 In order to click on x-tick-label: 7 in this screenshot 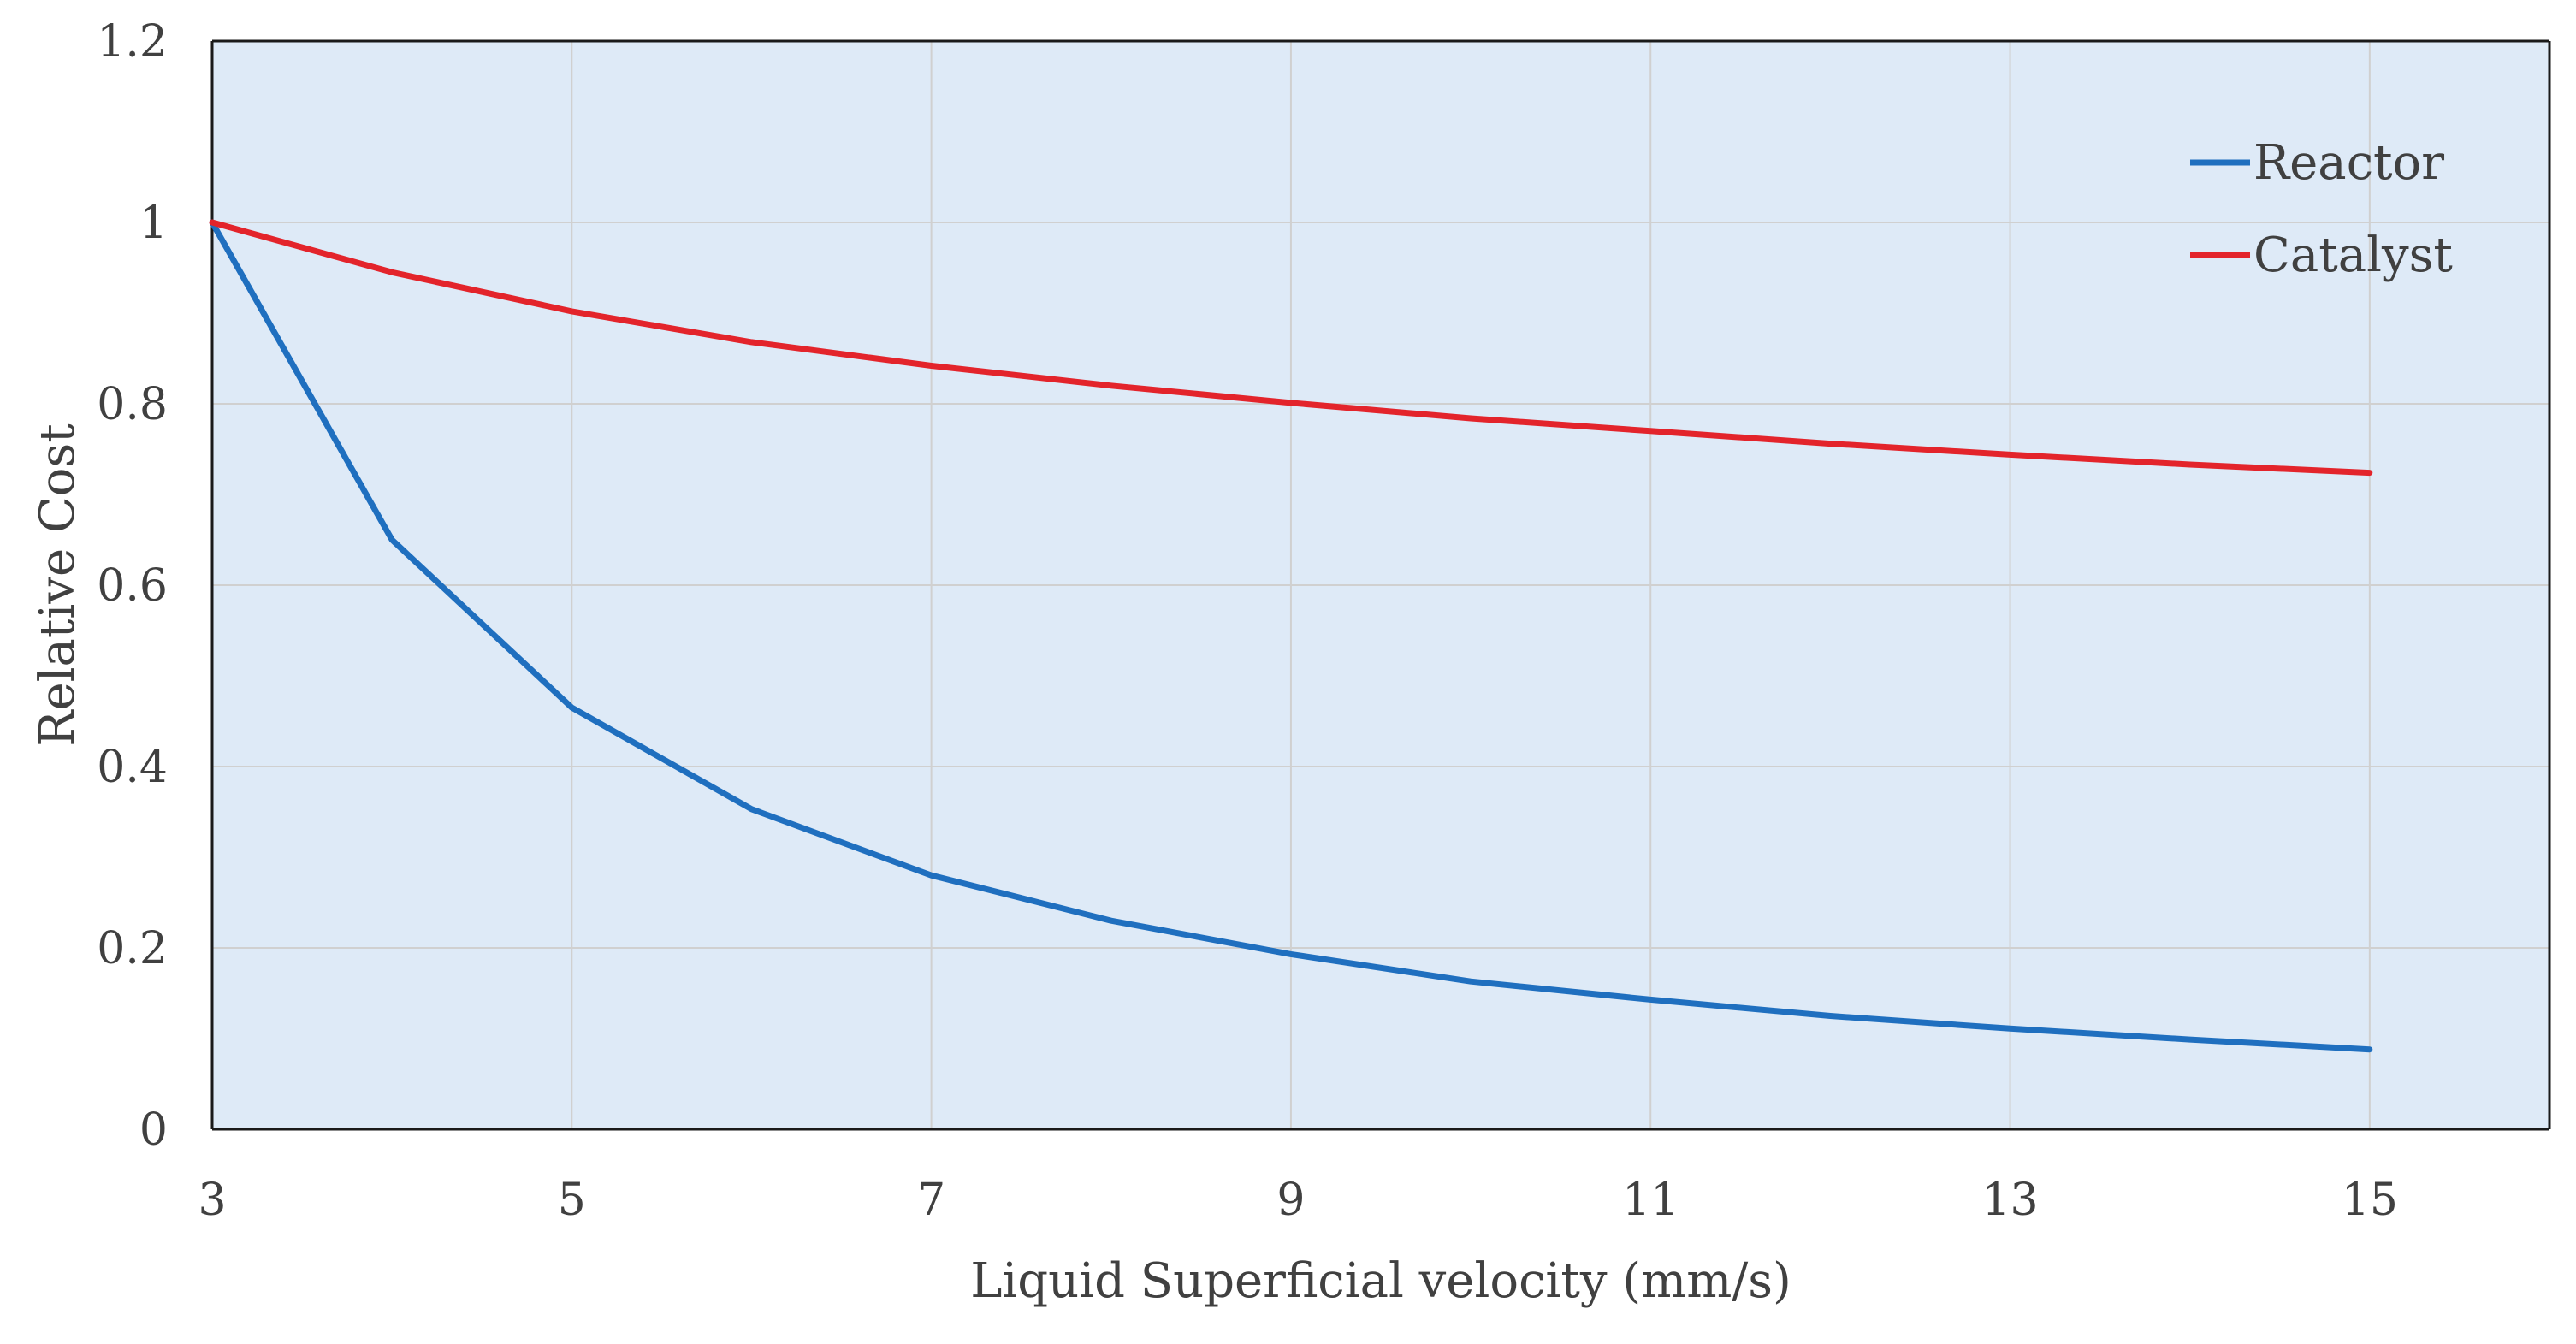, I will do `click(931, 1200)`.